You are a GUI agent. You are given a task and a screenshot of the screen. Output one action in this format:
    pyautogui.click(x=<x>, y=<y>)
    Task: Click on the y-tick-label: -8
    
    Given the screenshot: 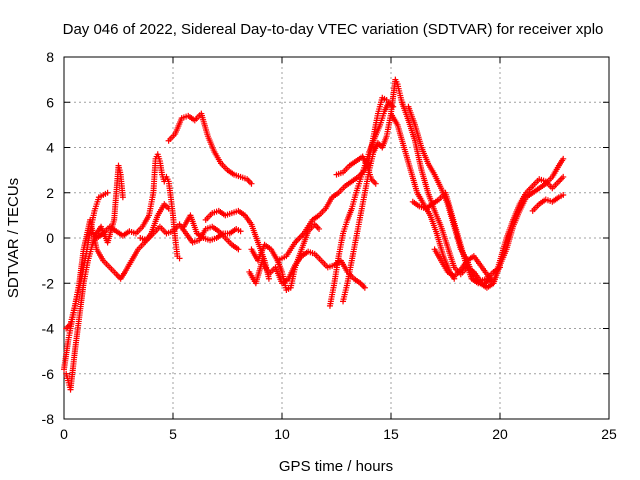 What is the action you would take?
    pyautogui.click(x=48, y=419)
    